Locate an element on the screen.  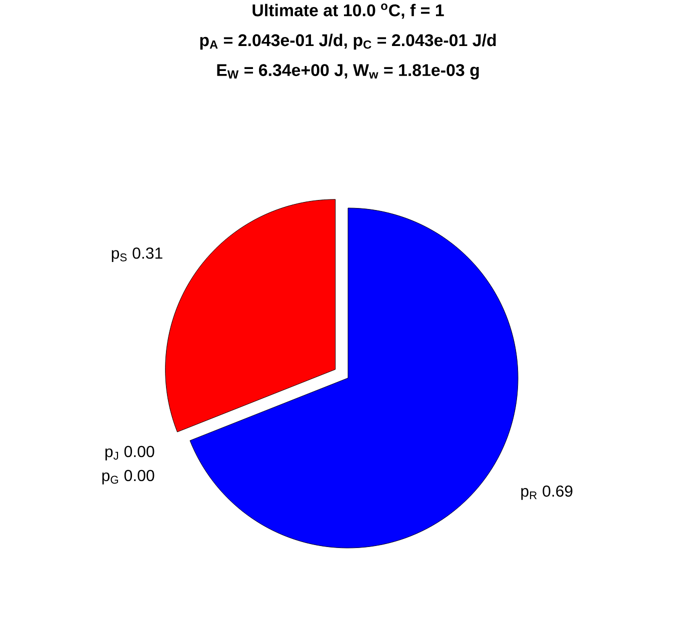
chart-title: Ultimate at 10.0 $^{o}$C, f = 1 is located at coordinates (348, 11).